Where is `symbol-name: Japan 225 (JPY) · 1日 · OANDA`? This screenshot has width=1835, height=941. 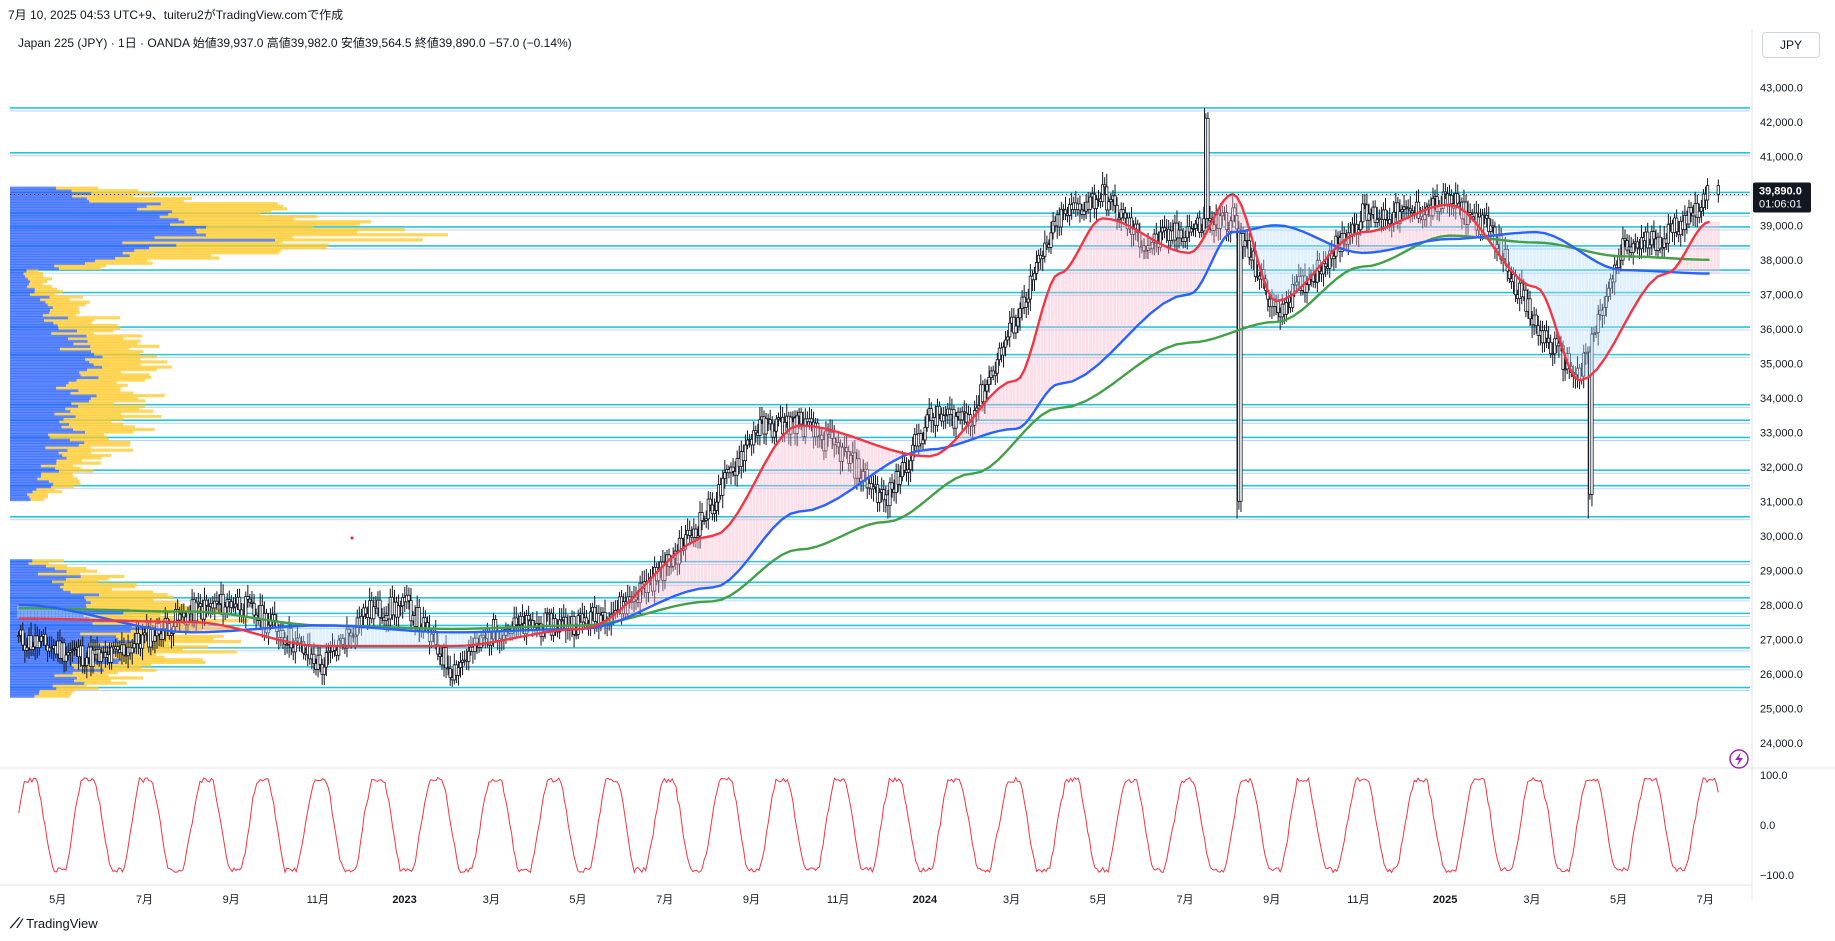 symbol-name: Japan 225 (JPY) · 1日 · OANDA is located at coordinates (104, 43).